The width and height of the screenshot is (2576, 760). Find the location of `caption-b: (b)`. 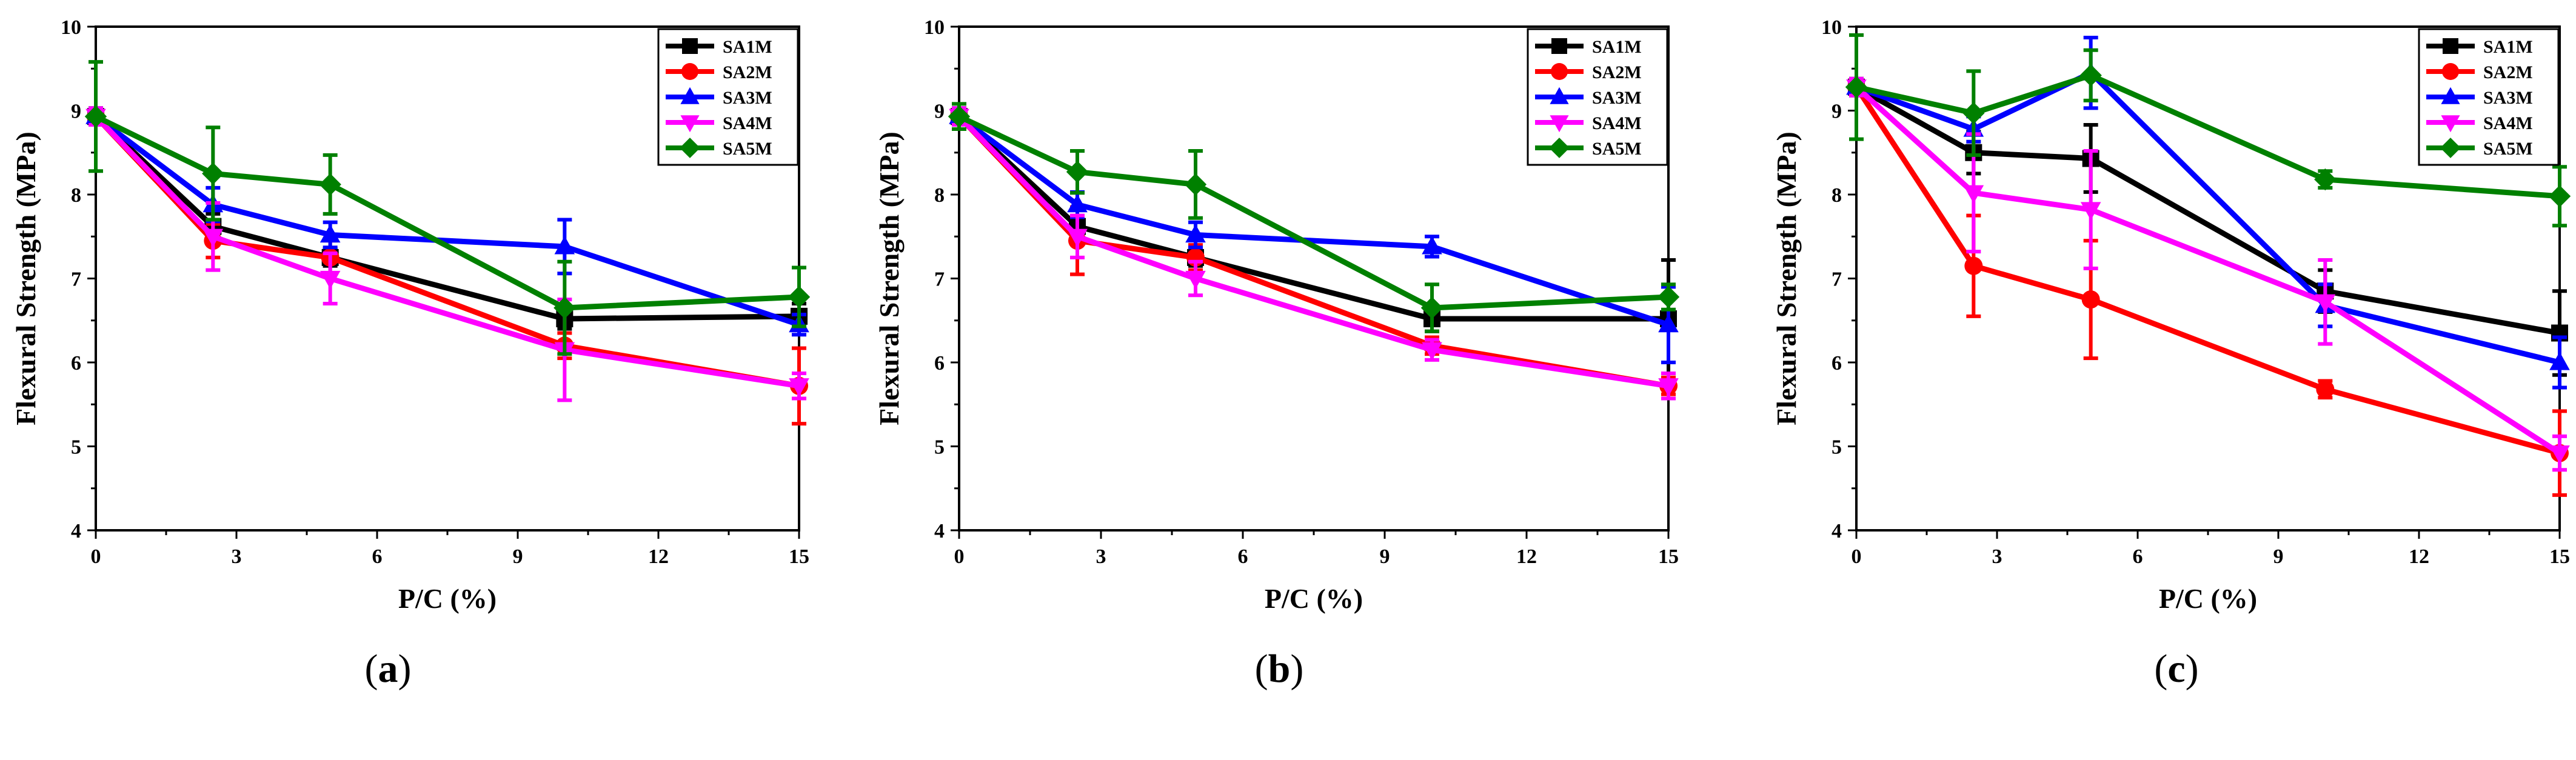

caption-b: (b) is located at coordinates (1279, 669).